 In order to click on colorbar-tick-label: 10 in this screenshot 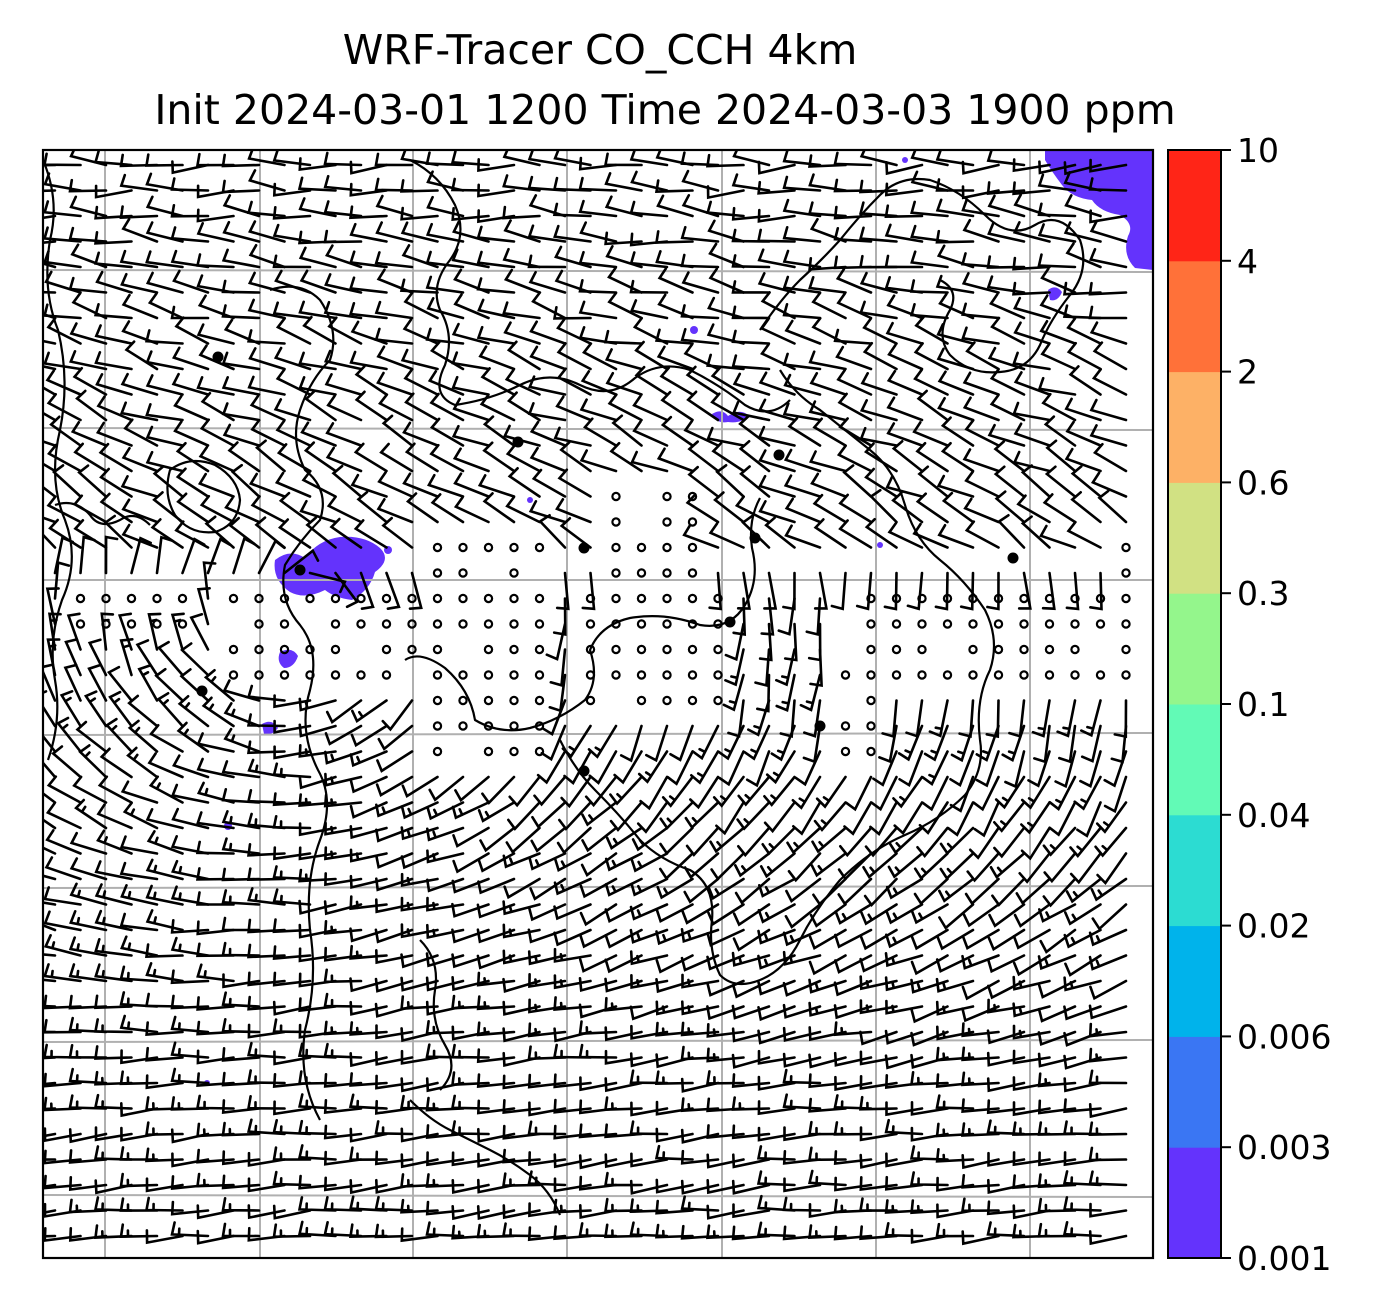, I will do `click(1258, 150)`.